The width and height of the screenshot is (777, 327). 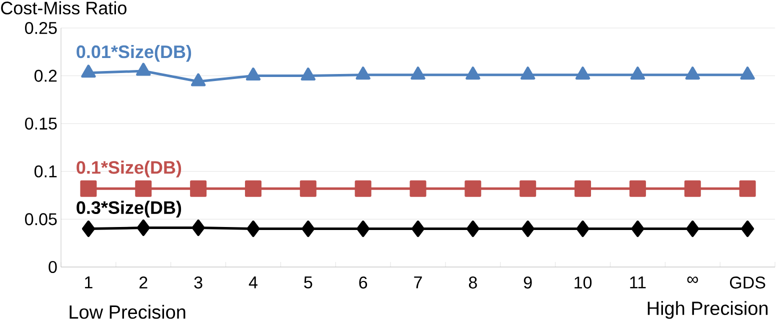 I want to click on text: High Precision, so click(x=708, y=310).